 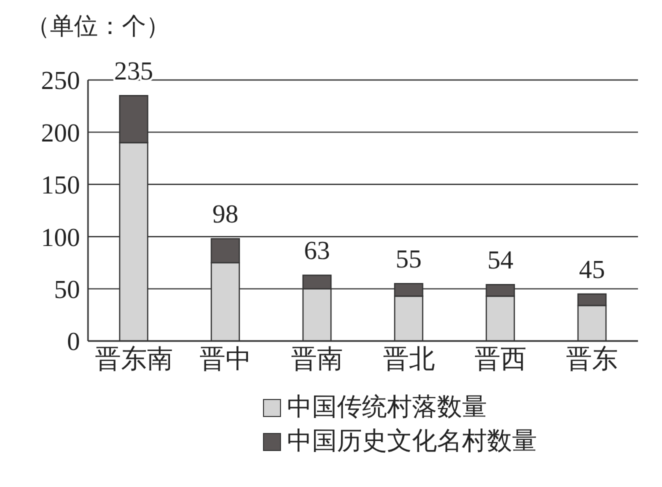 I want to click on total-label: 54, so click(x=500, y=260).